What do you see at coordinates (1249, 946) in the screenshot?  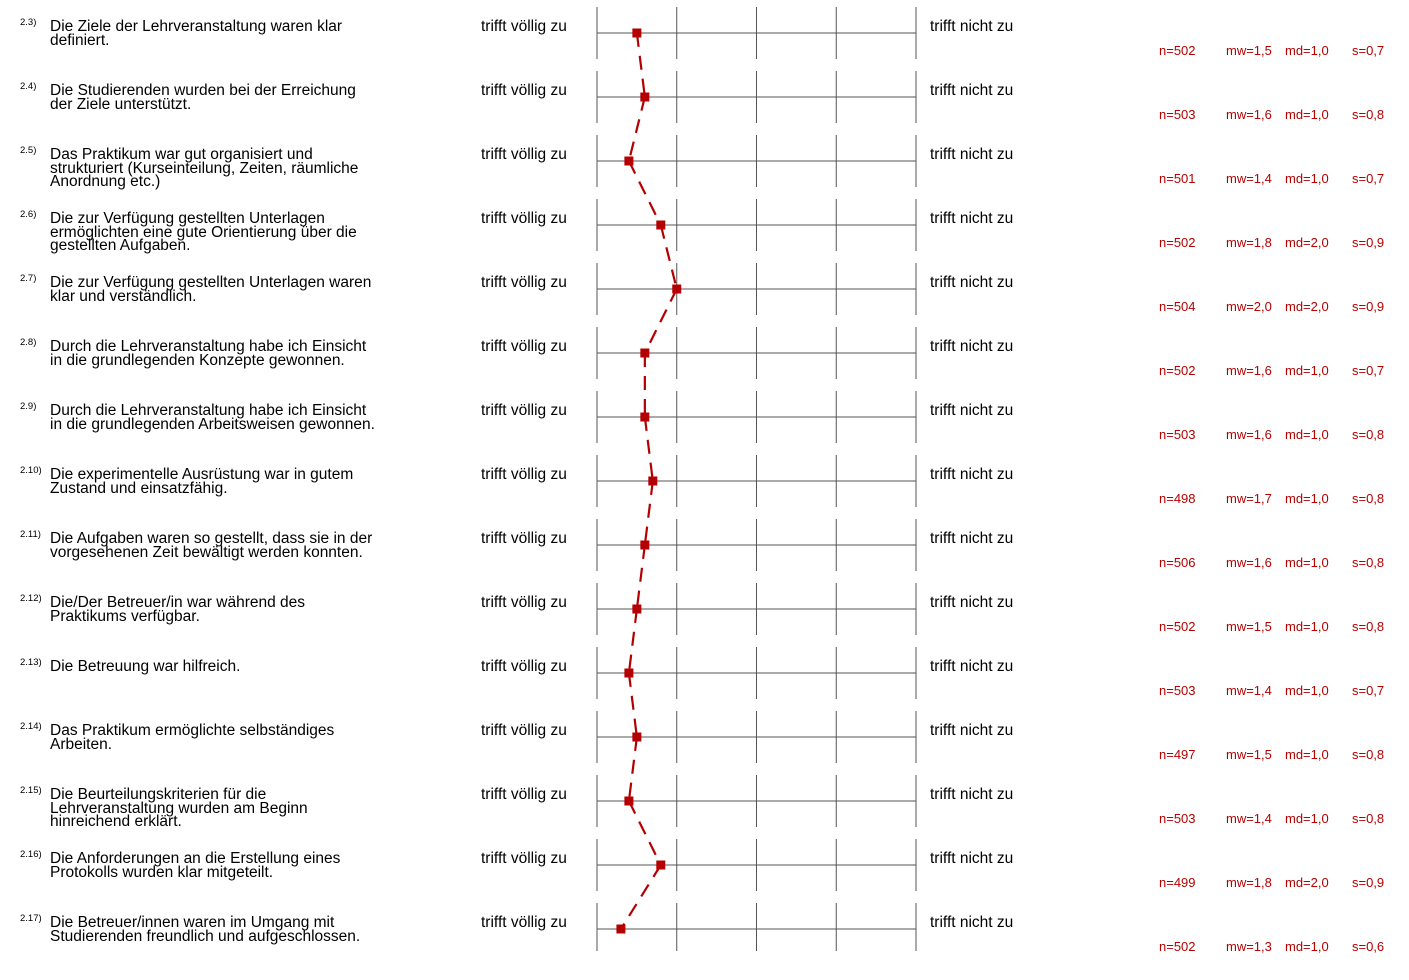 I see `stat-mean: mw=1,3` at bounding box center [1249, 946].